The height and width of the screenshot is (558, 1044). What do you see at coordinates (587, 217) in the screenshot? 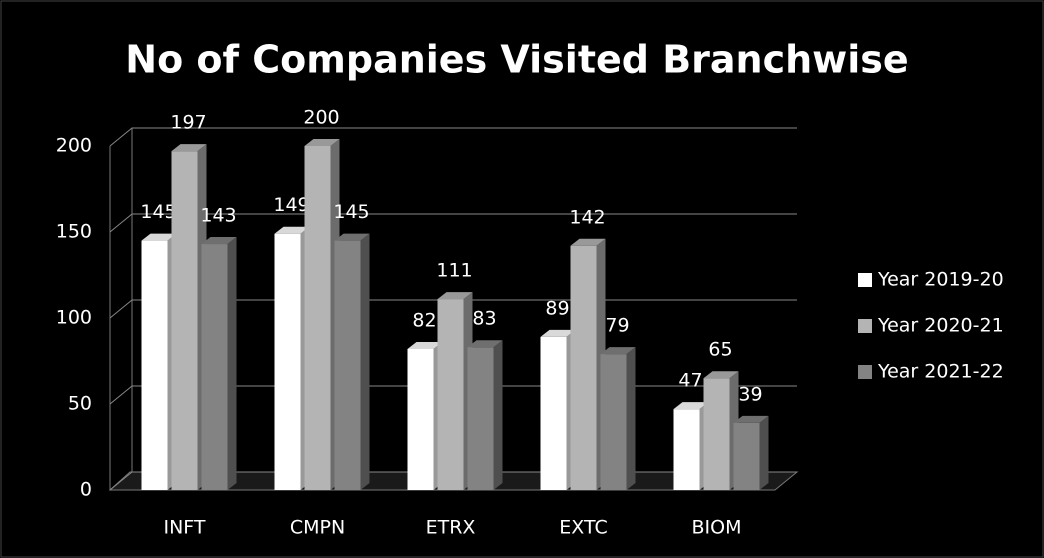
I see `value-label: 142` at bounding box center [587, 217].